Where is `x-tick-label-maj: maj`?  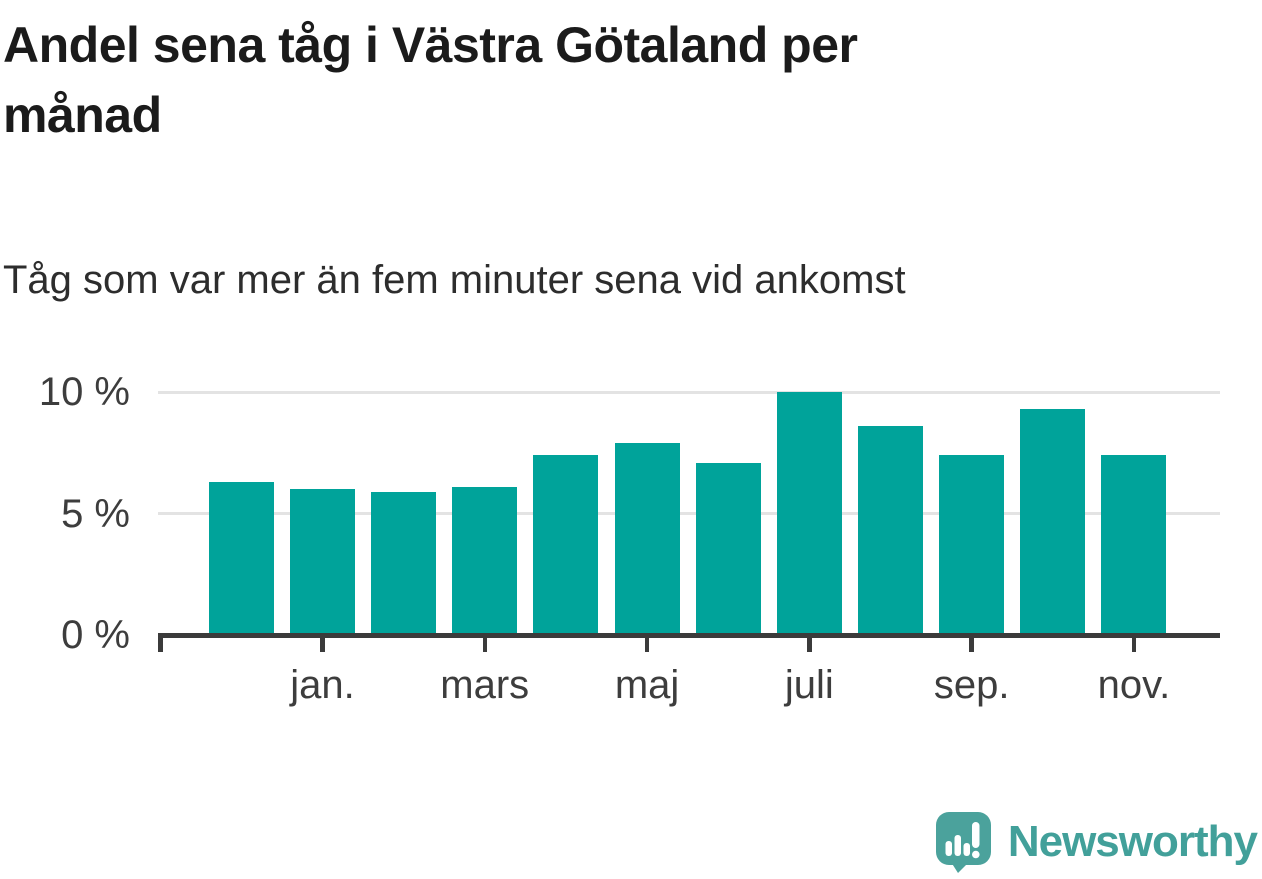 x-tick-label-maj: maj is located at coordinates (647, 685).